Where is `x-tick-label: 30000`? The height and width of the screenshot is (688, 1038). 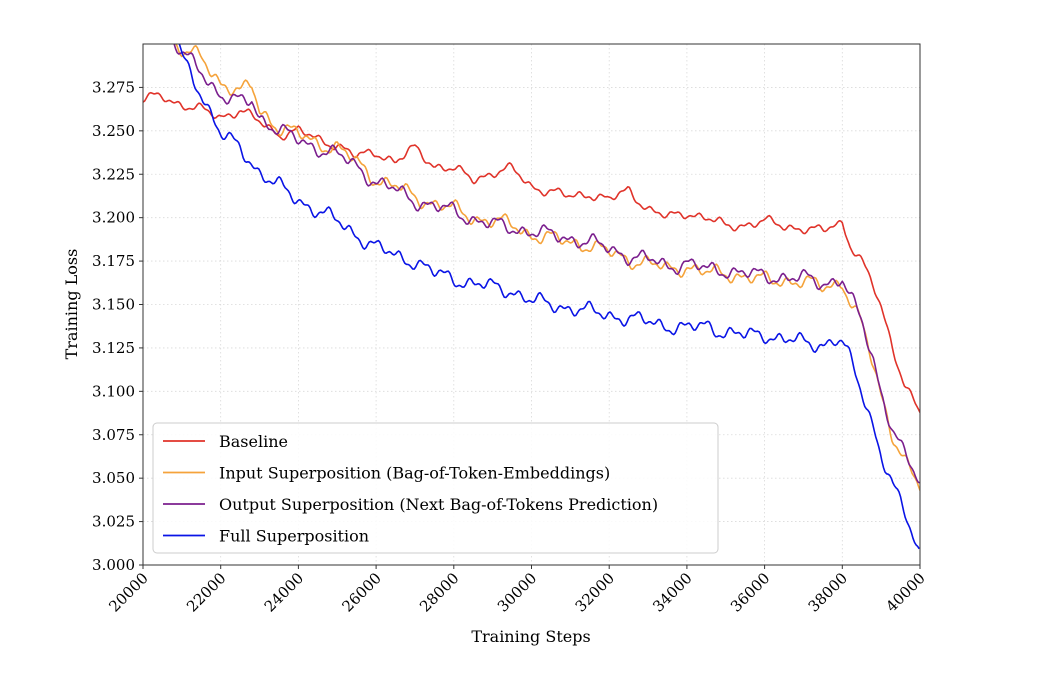
x-tick-label: 30000 is located at coordinates (517, 592).